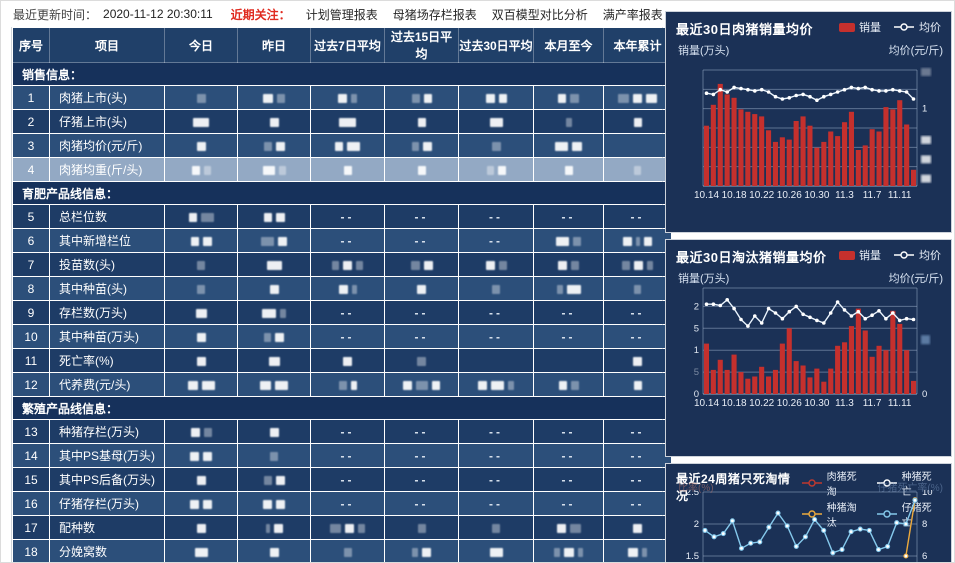 The width and height of the screenshot is (955, 563). Describe the element at coordinates (696, 524) in the screenshot. I see `svg-text: 2` at that location.